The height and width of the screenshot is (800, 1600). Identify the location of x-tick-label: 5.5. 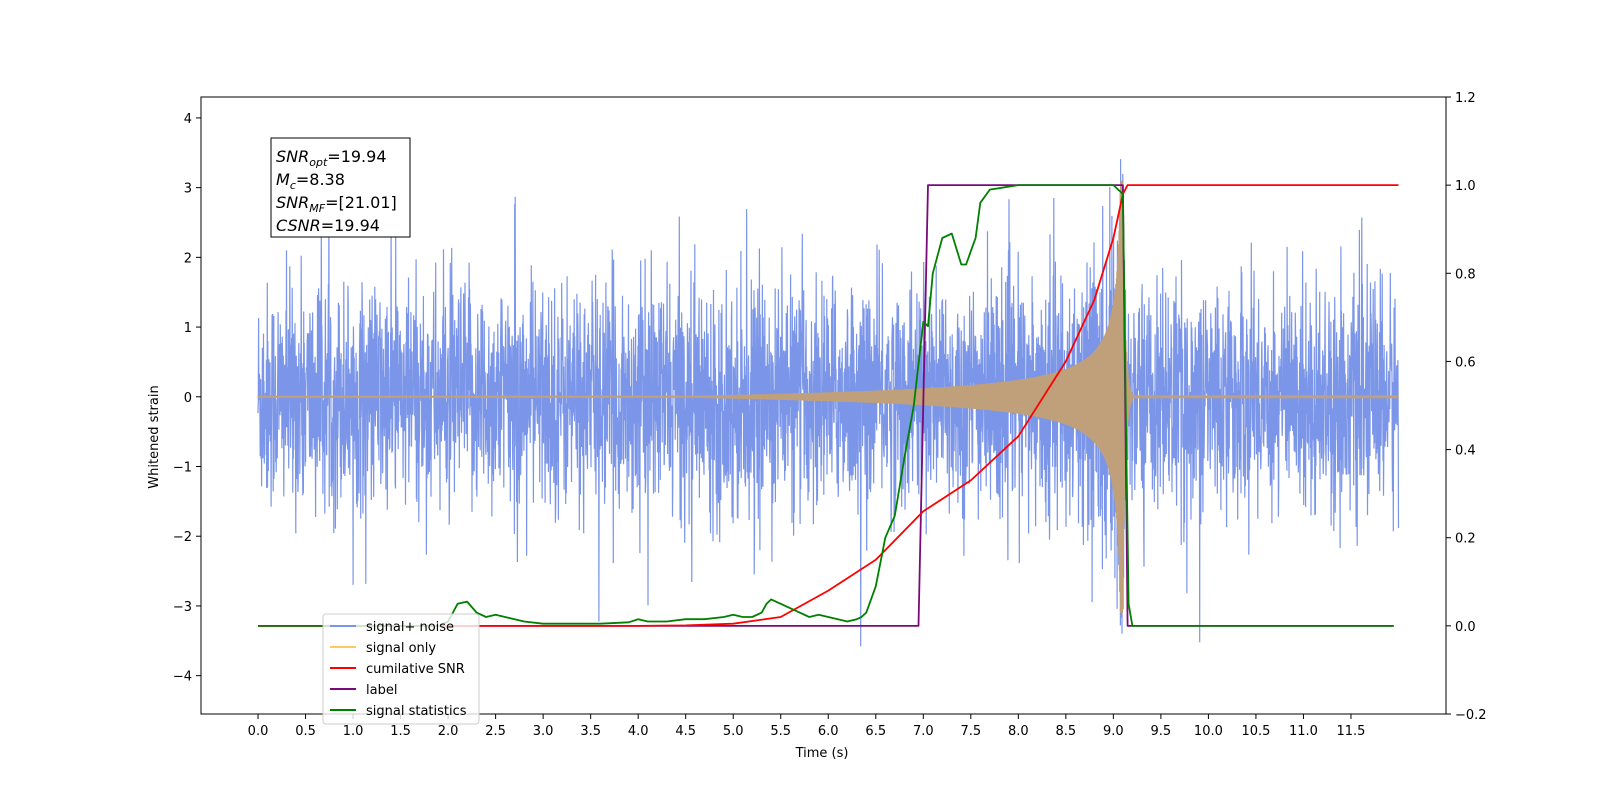
(780, 731).